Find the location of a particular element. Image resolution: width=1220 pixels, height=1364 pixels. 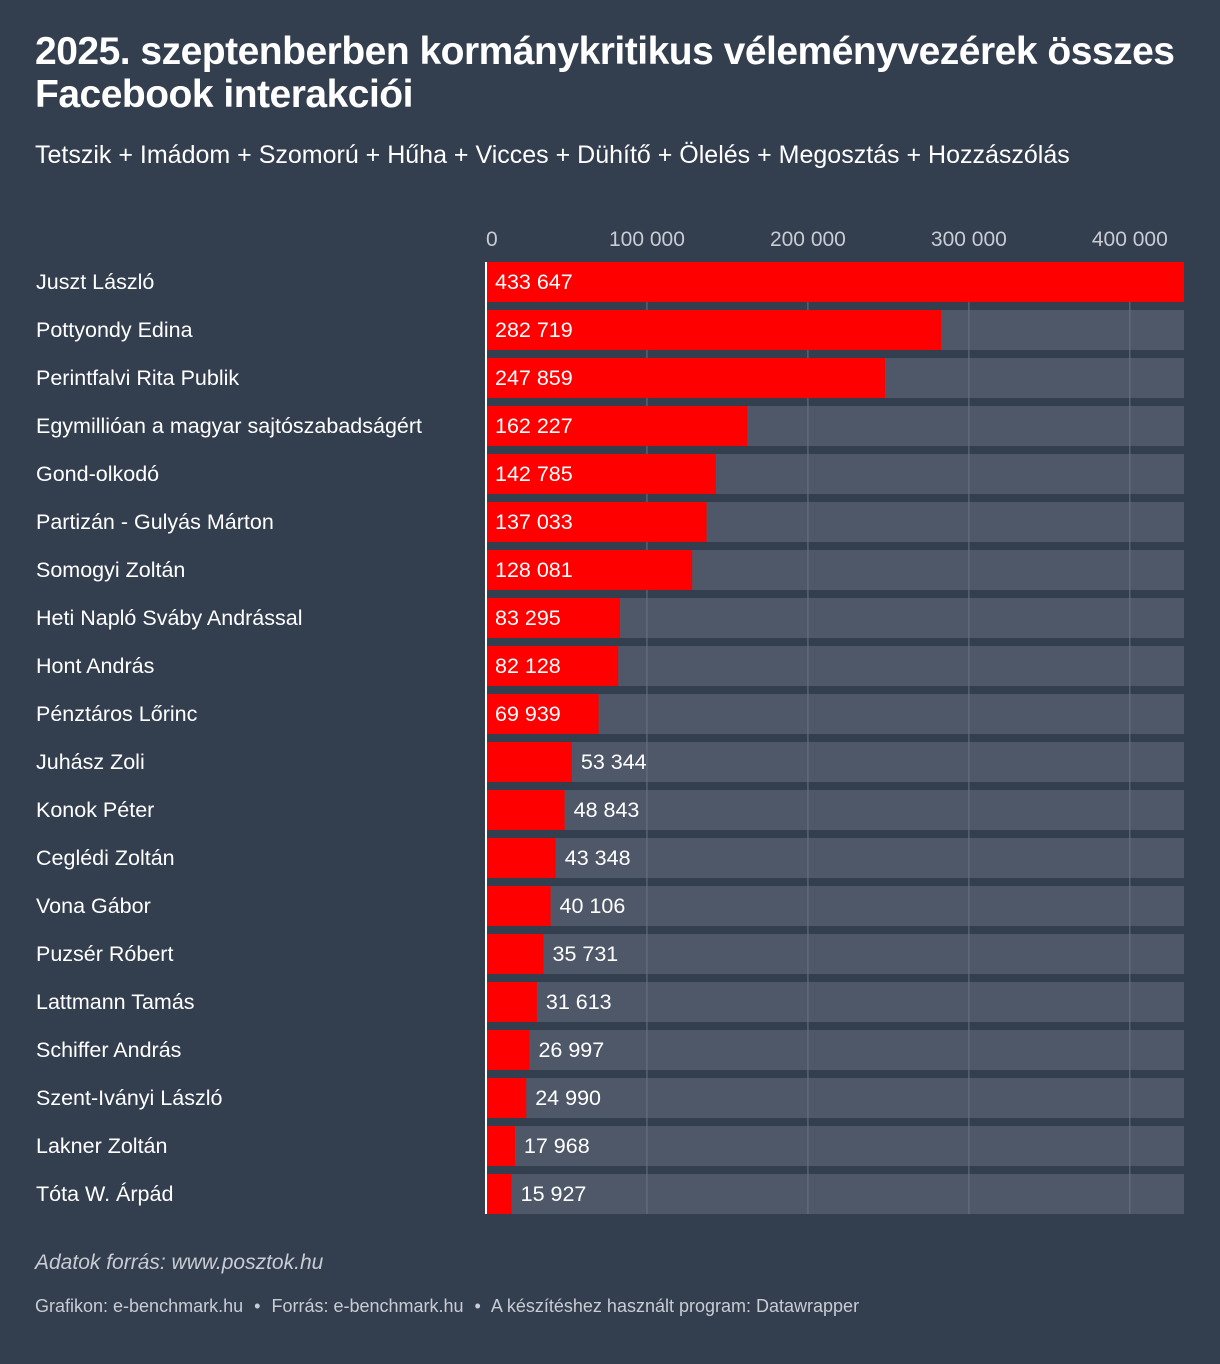

footer-graphic-credit: Grafikon: e-benchmark.hu is located at coordinates (139, 1306).